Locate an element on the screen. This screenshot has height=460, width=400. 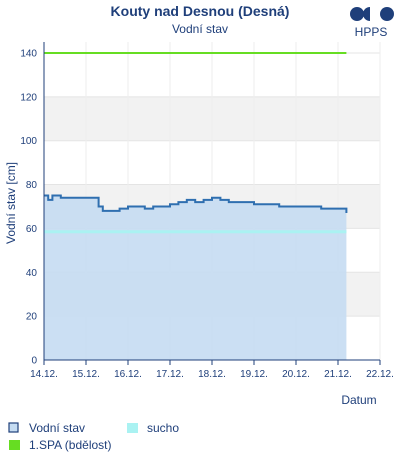
logo-half-circle is located at coordinates (366, 14).